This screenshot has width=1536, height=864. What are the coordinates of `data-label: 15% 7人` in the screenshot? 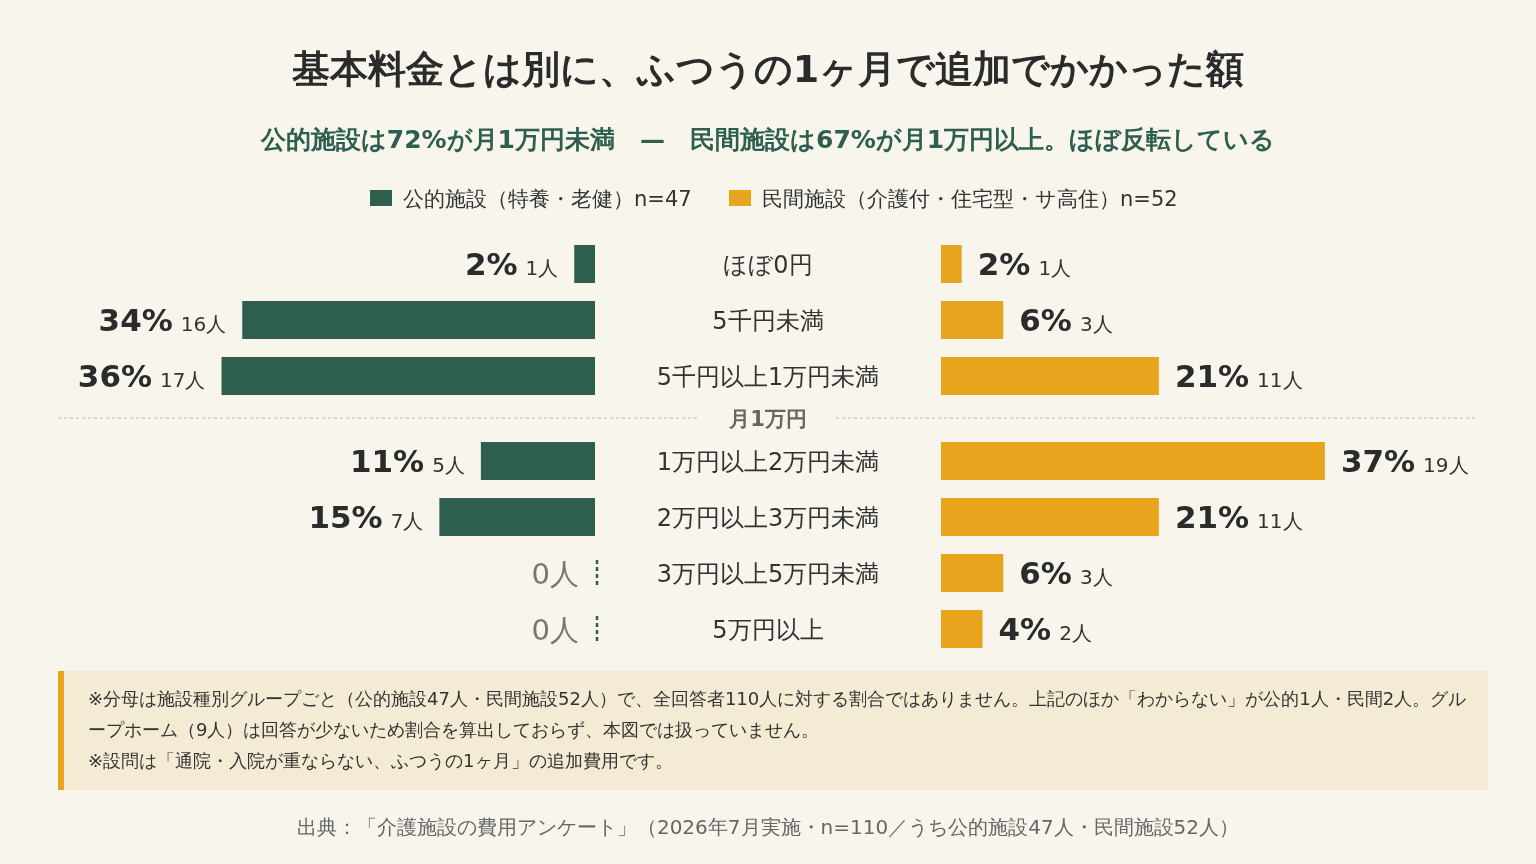 It's located at (366, 517).